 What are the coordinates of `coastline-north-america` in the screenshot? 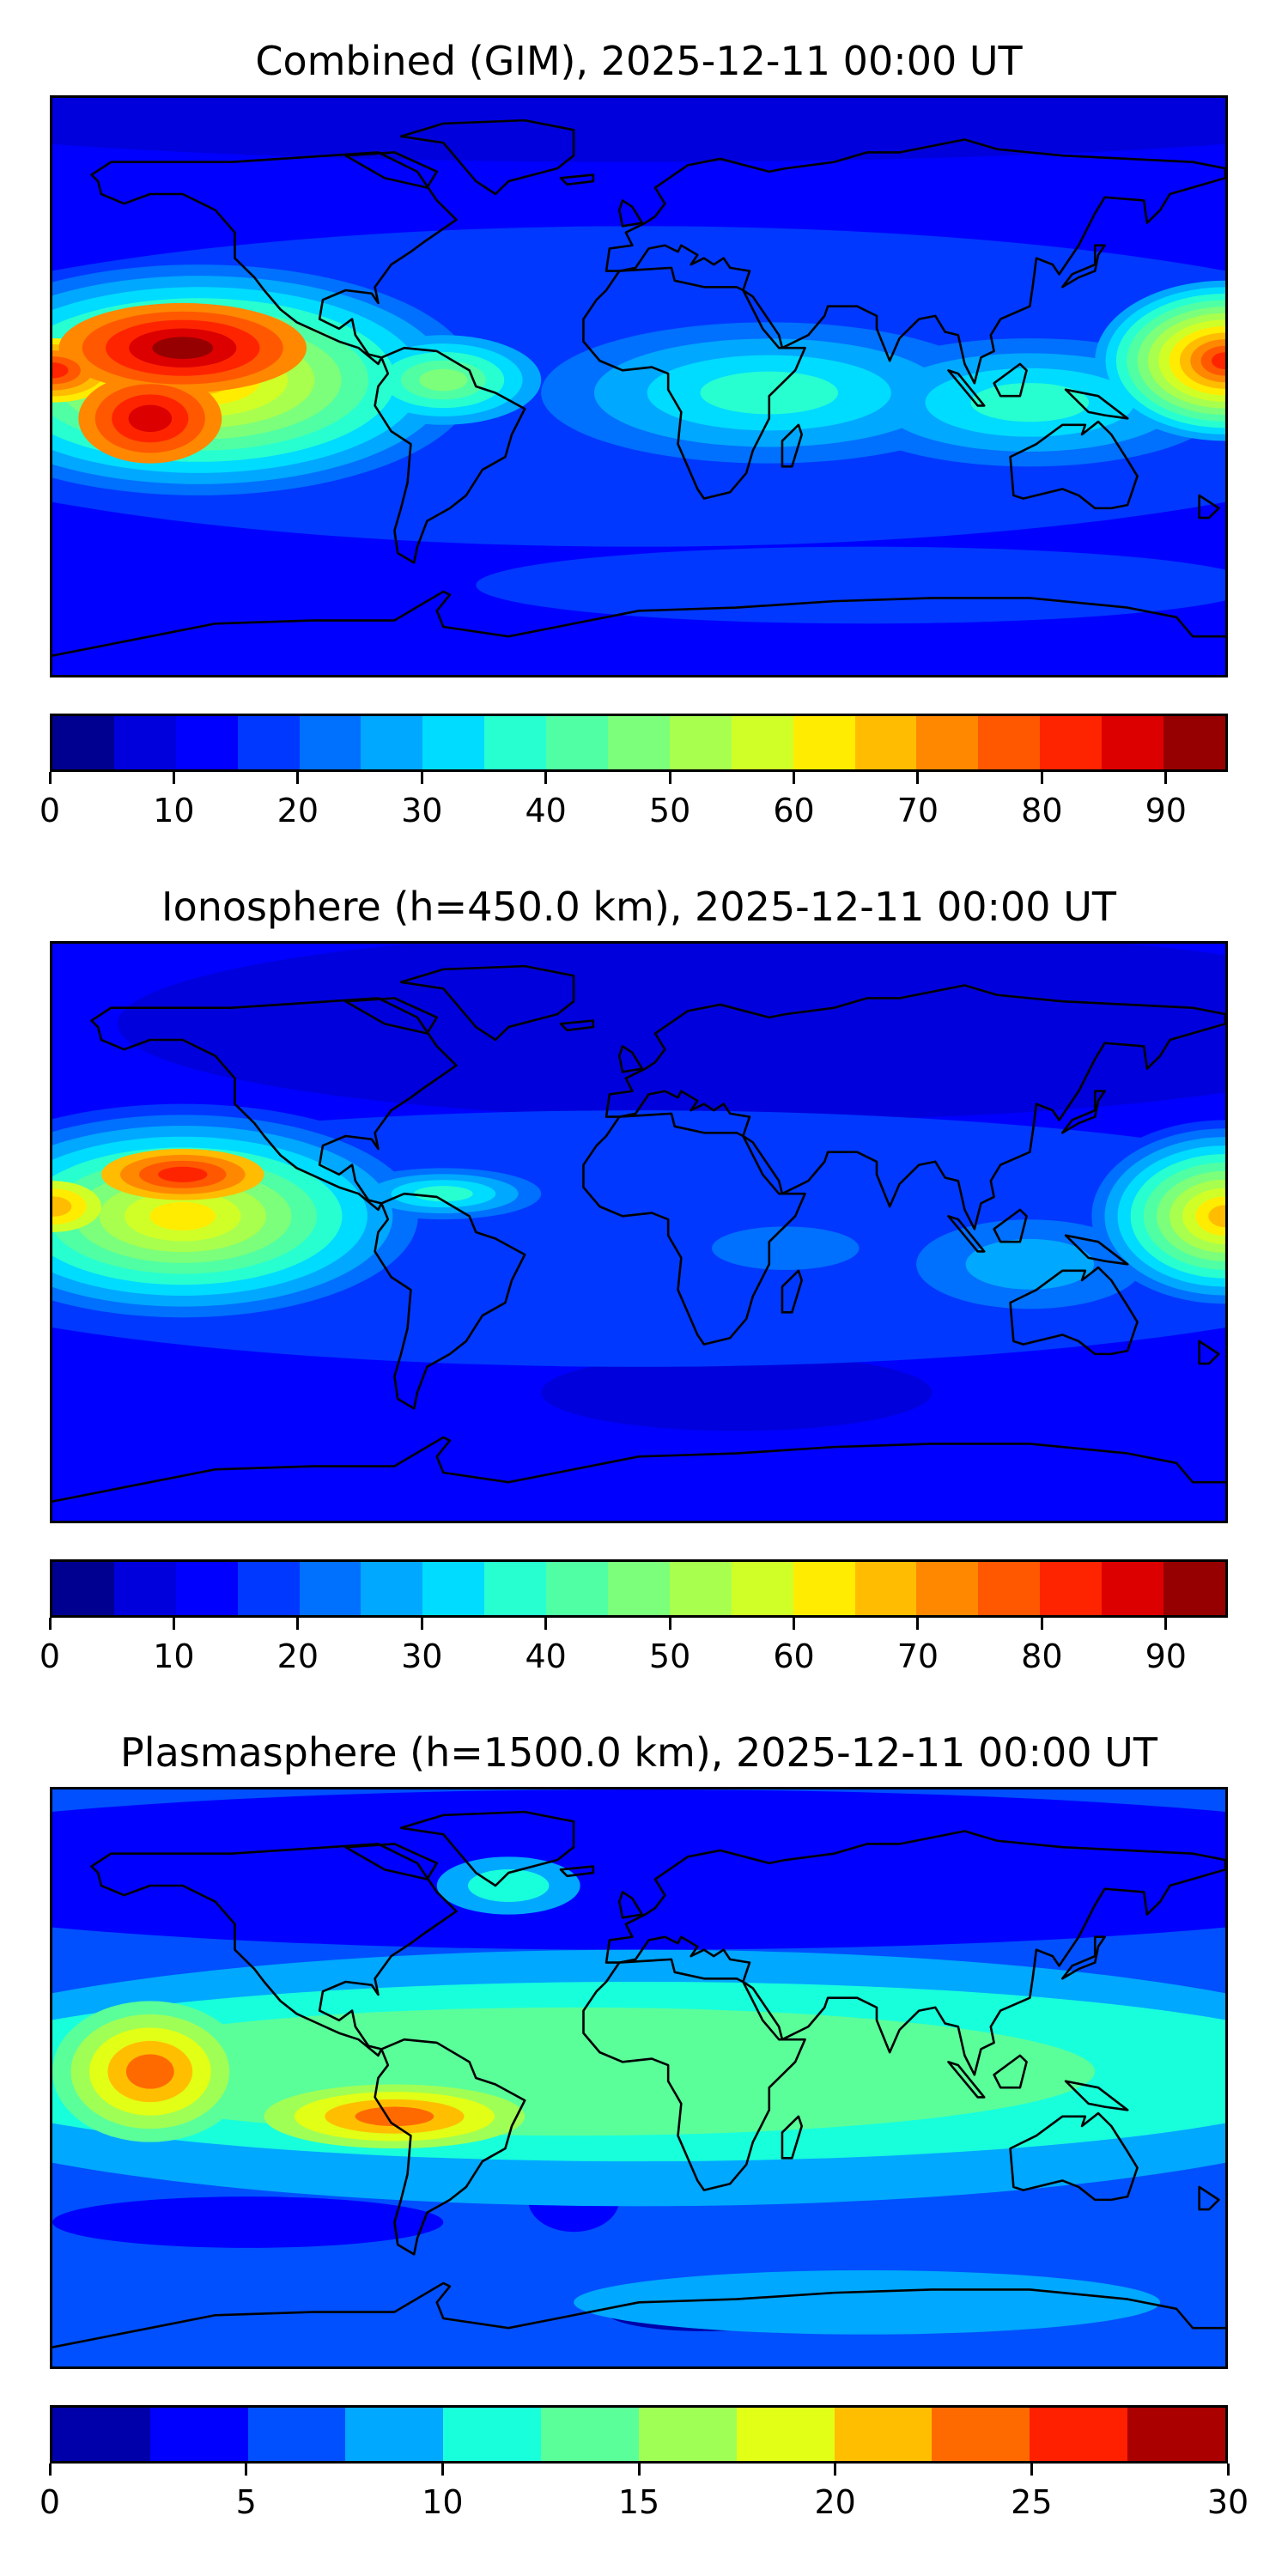 It's located at (274, 1950).